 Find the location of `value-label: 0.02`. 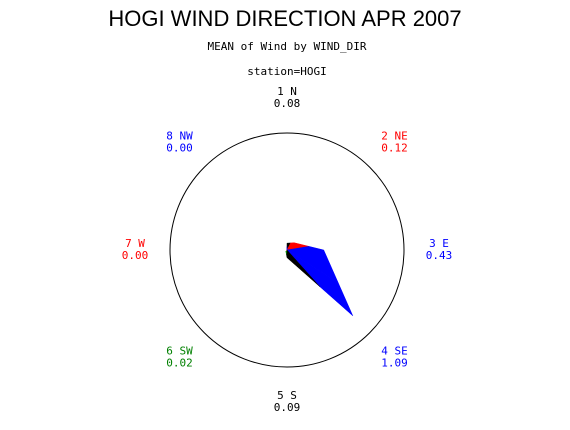

value-label: 0.02 is located at coordinates (179, 362).